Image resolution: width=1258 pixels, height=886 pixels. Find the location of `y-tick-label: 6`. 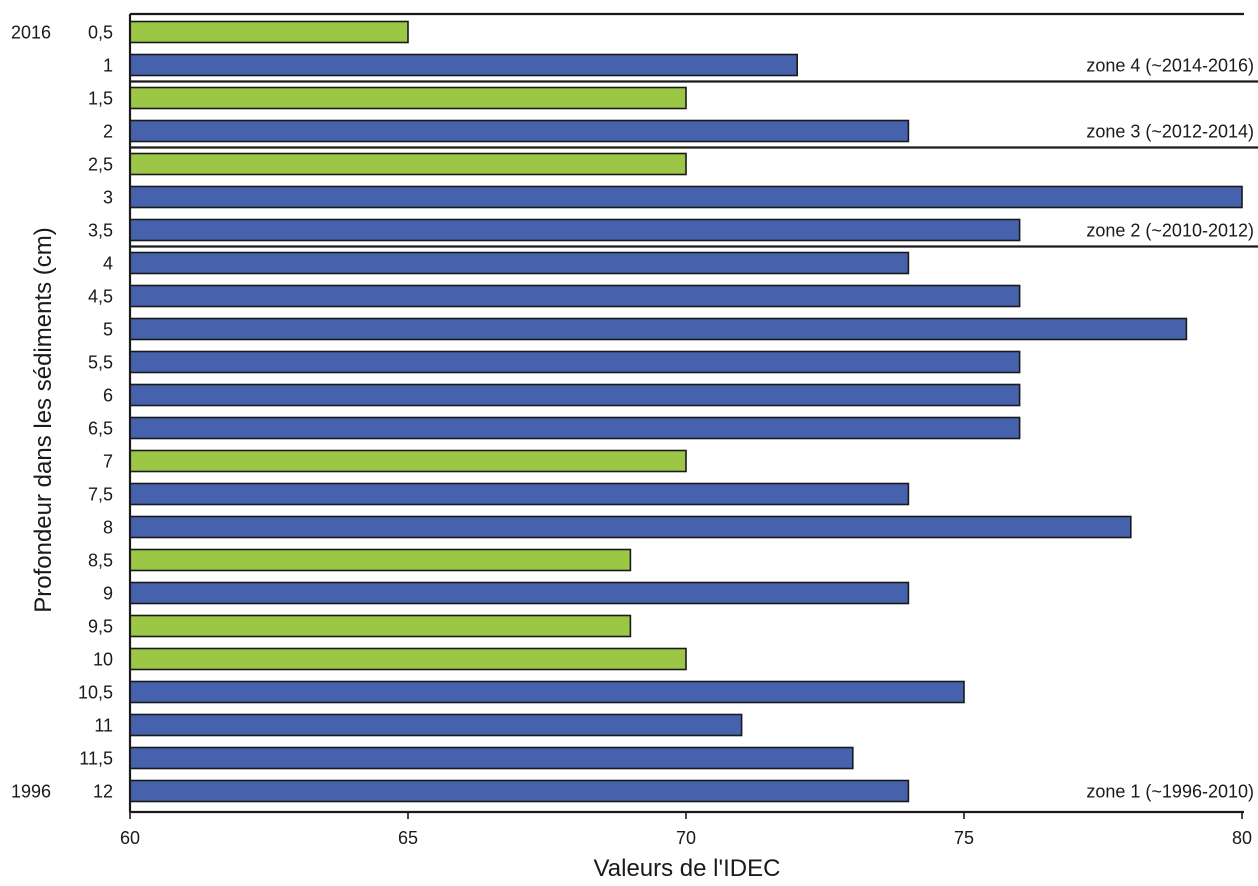

y-tick-label: 6 is located at coordinates (108, 396).